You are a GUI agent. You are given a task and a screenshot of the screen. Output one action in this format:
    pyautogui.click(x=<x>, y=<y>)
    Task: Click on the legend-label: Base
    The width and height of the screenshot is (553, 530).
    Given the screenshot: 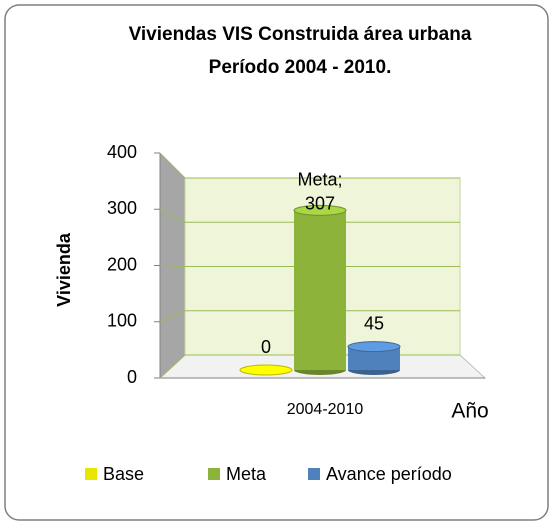 What is the action you would take?
    pyautogui.click(x=123, y=474)
    